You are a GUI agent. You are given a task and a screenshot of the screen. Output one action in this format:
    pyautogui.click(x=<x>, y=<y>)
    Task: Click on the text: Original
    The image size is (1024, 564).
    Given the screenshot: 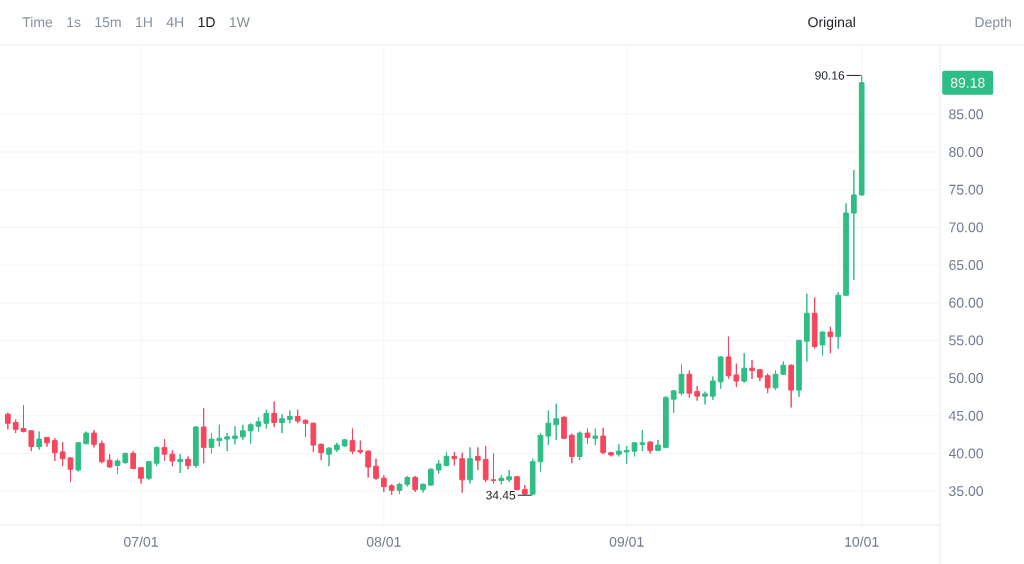 What is the action you would take?
    pyautogui.click(x=831, y=23)
    